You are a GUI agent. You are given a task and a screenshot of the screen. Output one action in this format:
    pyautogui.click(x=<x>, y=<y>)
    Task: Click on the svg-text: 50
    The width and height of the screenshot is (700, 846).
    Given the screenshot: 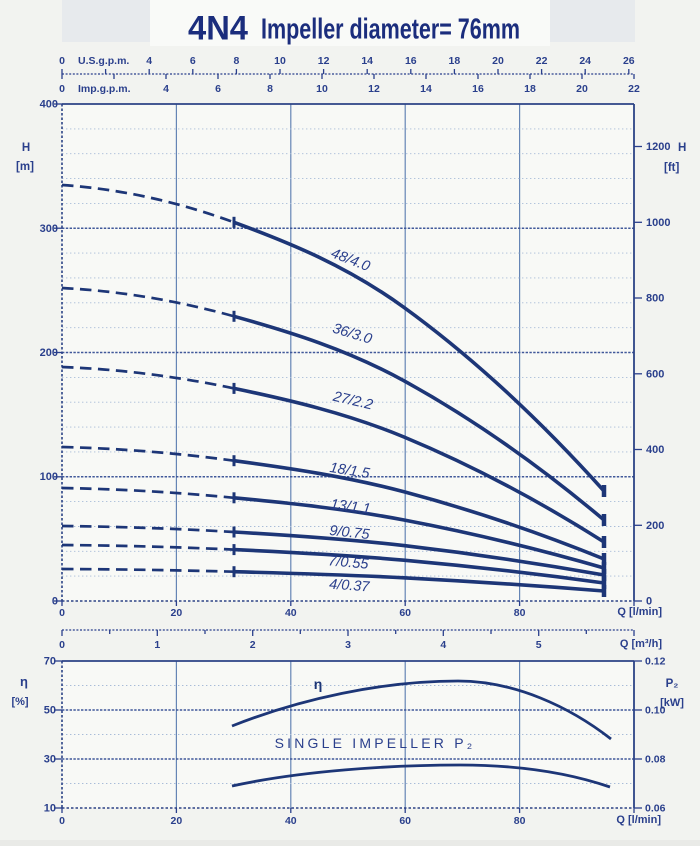 What is the action you would take?
    pyautogui.click(x=50, y=711)
    